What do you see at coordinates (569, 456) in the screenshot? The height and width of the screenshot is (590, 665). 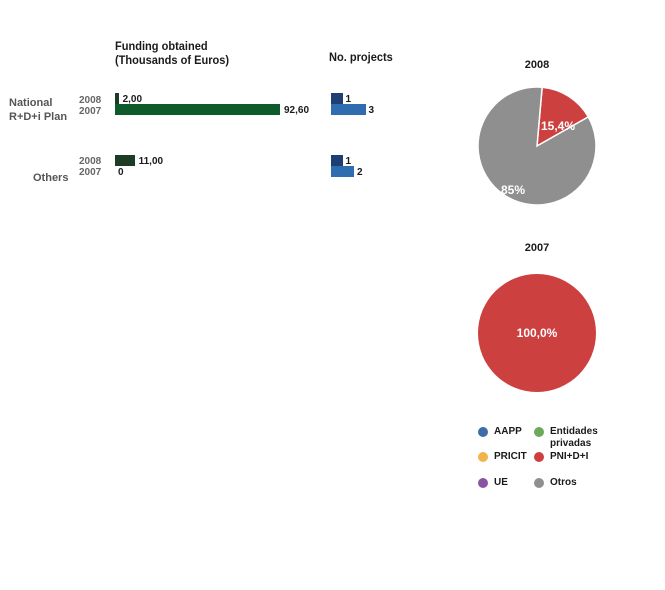 I see `legend-label-pni: PNI+D+I` at bounding box center [569, 456].